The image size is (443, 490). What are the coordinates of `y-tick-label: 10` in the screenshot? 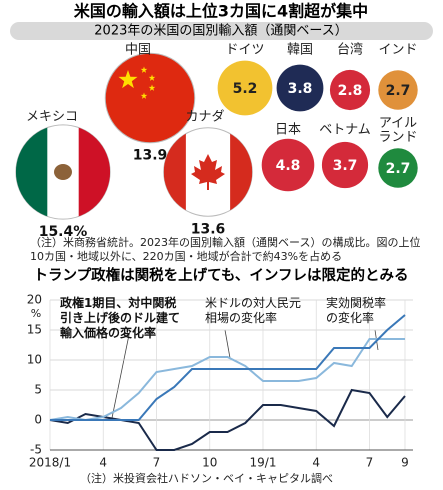 It's located at (34, 360).